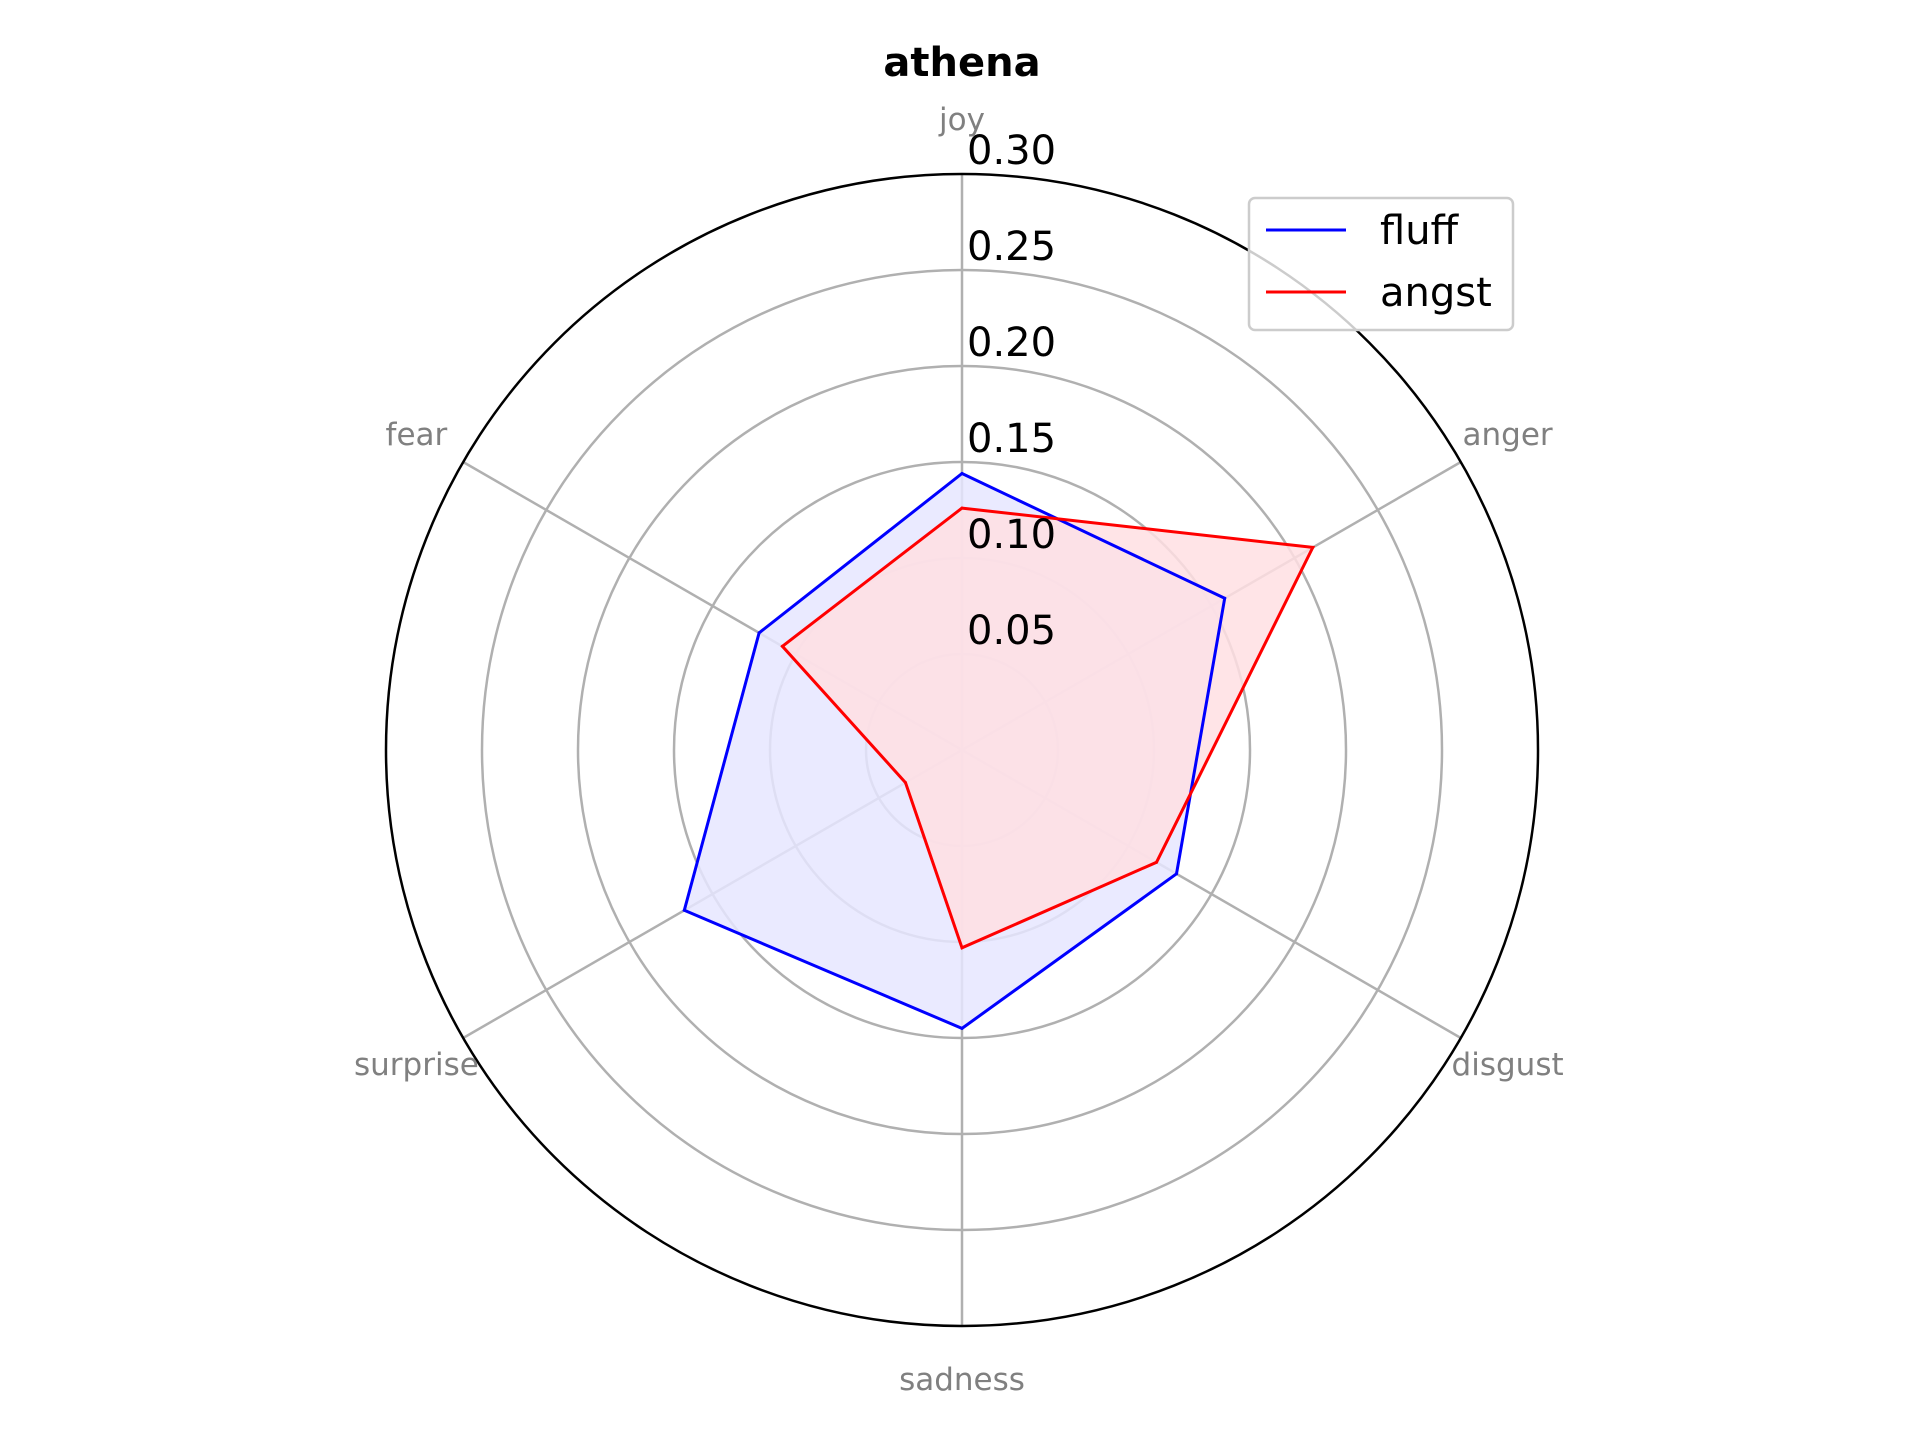  Describe the element at coordinates (1225, 598) in the screenshot. I see `data-point-fluff-anger` at that location.